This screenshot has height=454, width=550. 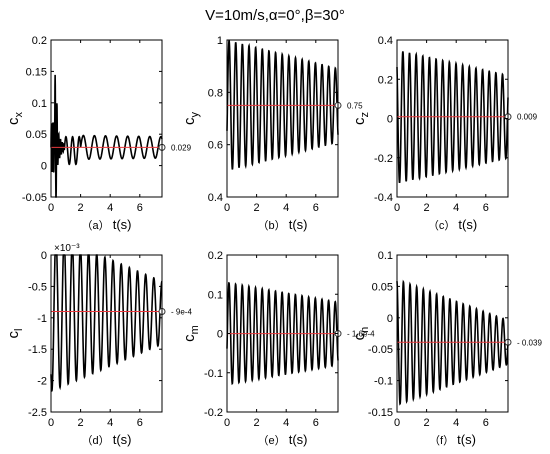 I want to click on mean-value-label: - 1.6e-4, so click(x=361, y=334).